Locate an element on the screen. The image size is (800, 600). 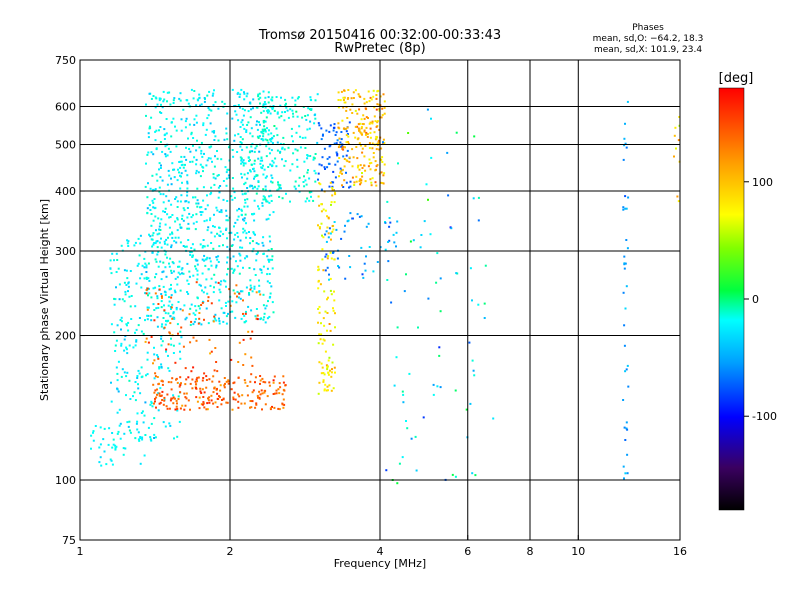
stats-o-line: mean, sd,O: −64.2, 18.3 is located at coordinates (648, 39).